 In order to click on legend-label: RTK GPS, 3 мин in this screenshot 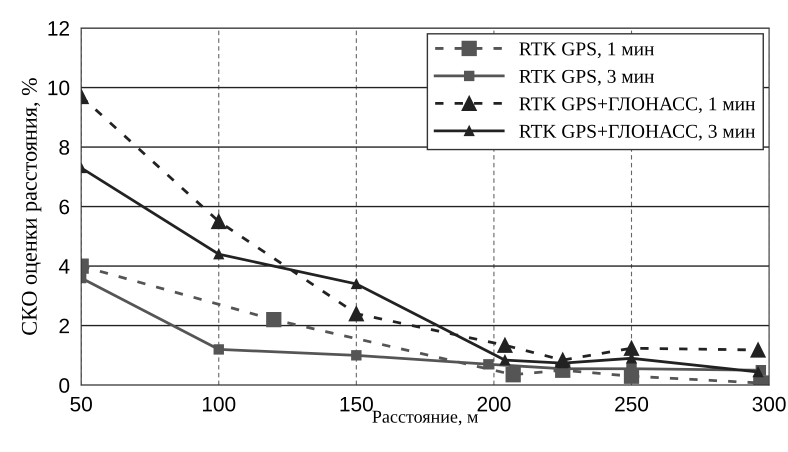, I will do `click(586, 78)`.